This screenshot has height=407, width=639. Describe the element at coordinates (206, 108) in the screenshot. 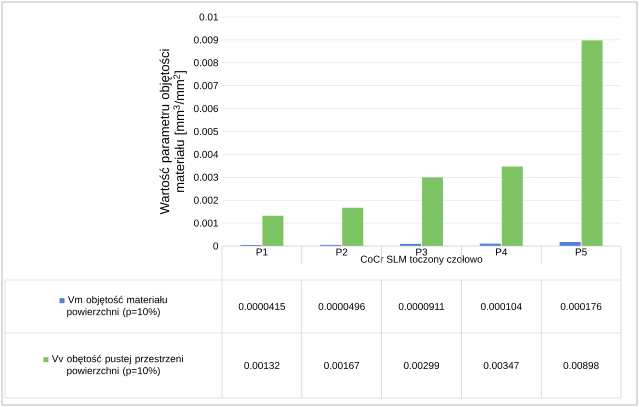

I see `y-tick-label: 0.006` at that location.